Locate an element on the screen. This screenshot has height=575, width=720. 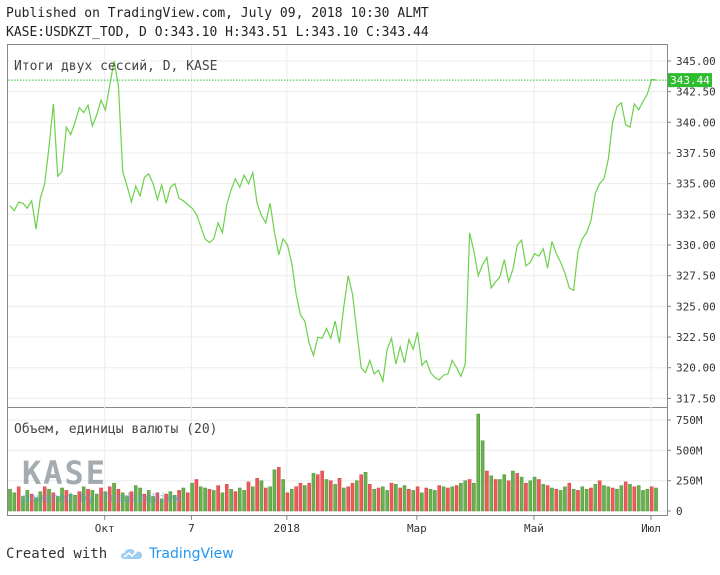
time-tick-label: 2018 is located at coordinates (287, 528).